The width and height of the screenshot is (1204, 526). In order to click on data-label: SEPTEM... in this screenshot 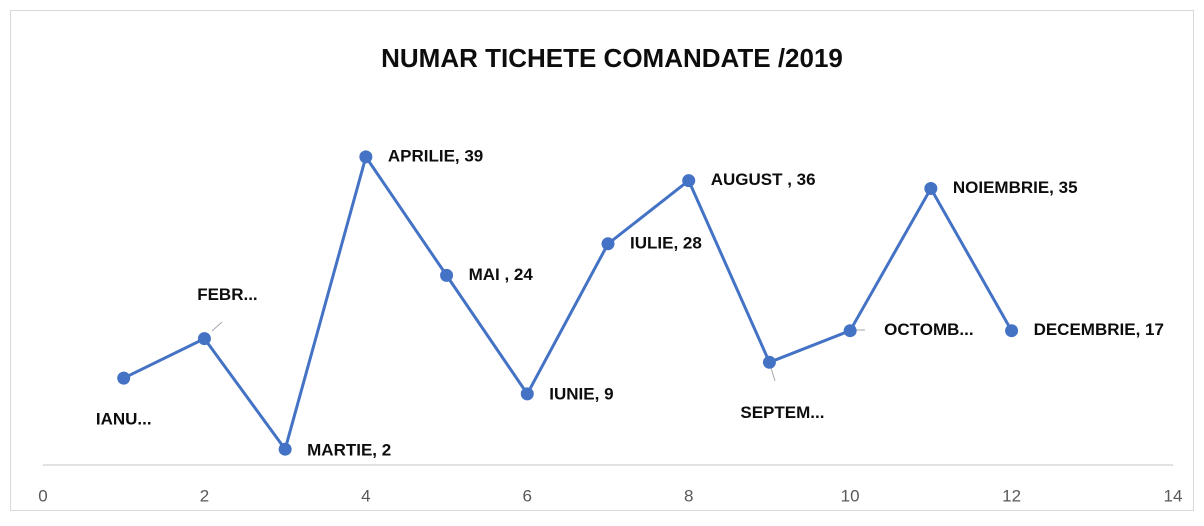, I will do `click(782, 412)`.